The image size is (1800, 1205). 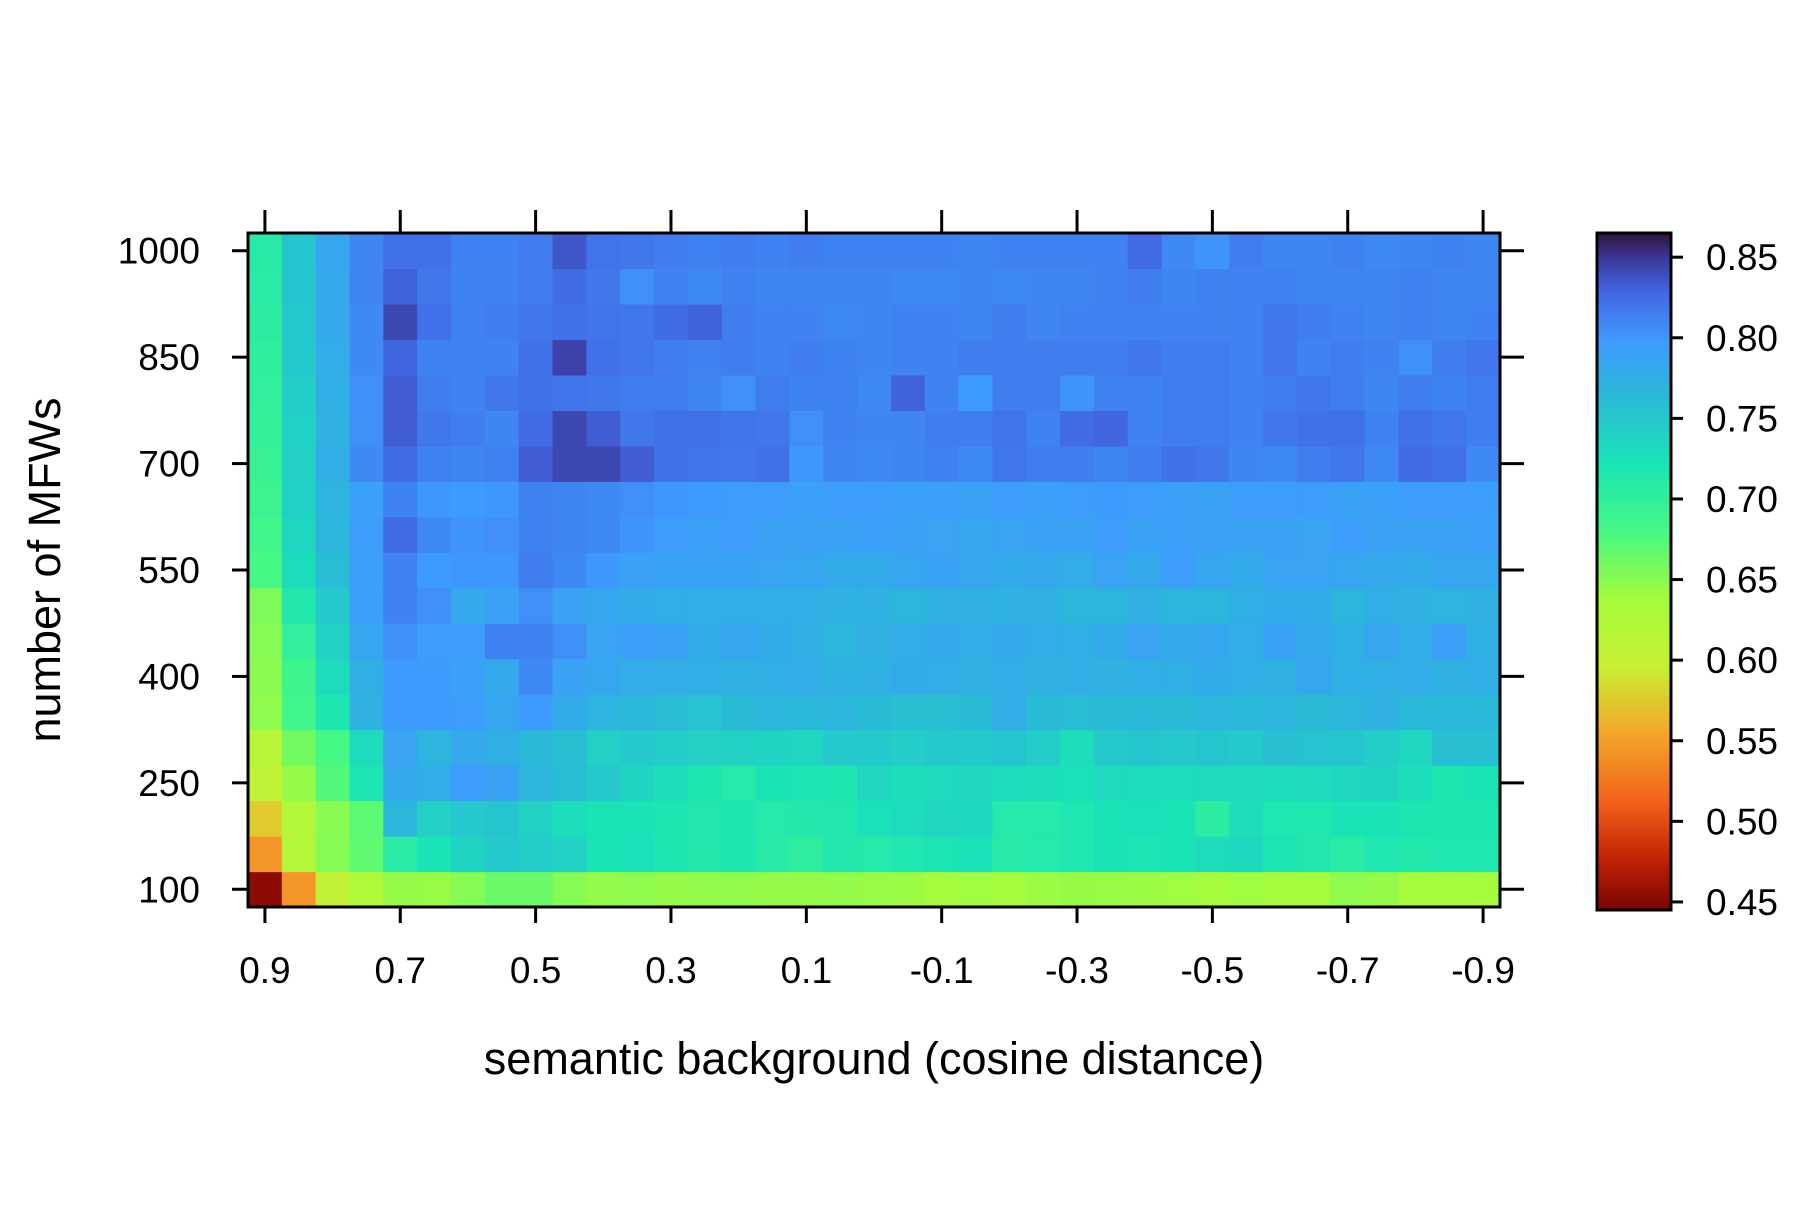 What do you see at coordinates (806, 970) in the screenshot?
I see `x-tick-label: 0.1` at bounding box center [806, 970].